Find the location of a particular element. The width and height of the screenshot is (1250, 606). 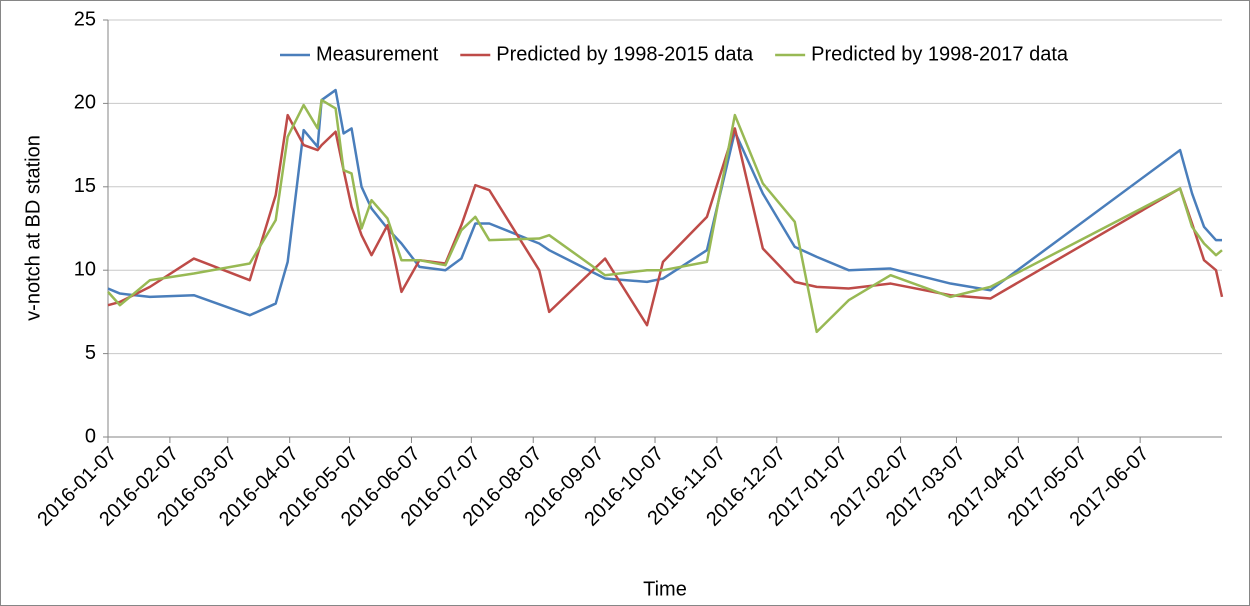

y-tick-label: 15 is located at coordinates (85, 186).